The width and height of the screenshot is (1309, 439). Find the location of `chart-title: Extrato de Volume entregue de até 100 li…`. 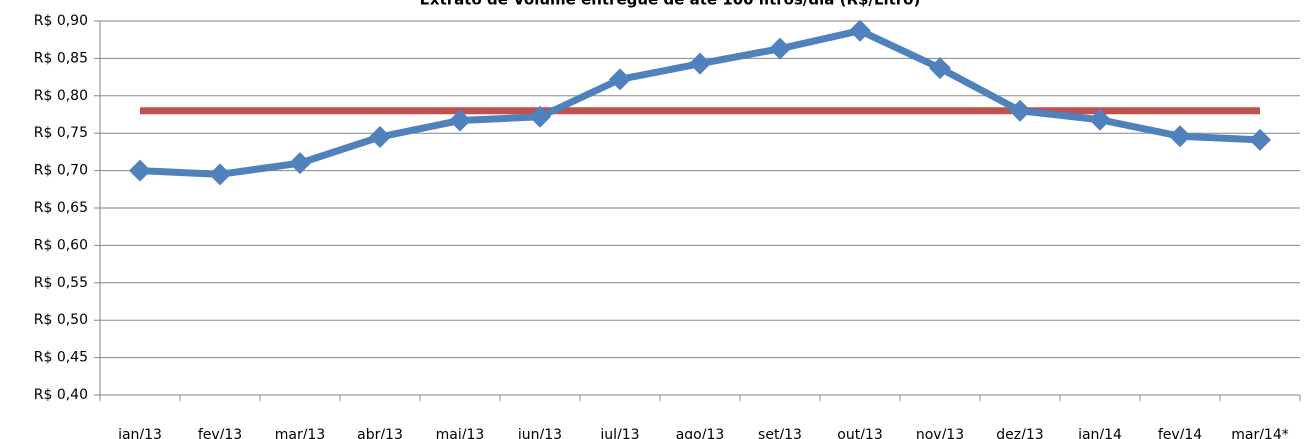

chart-title: Extrato de Volume entregue de até 100 li… is located at coordinates (670, 4).